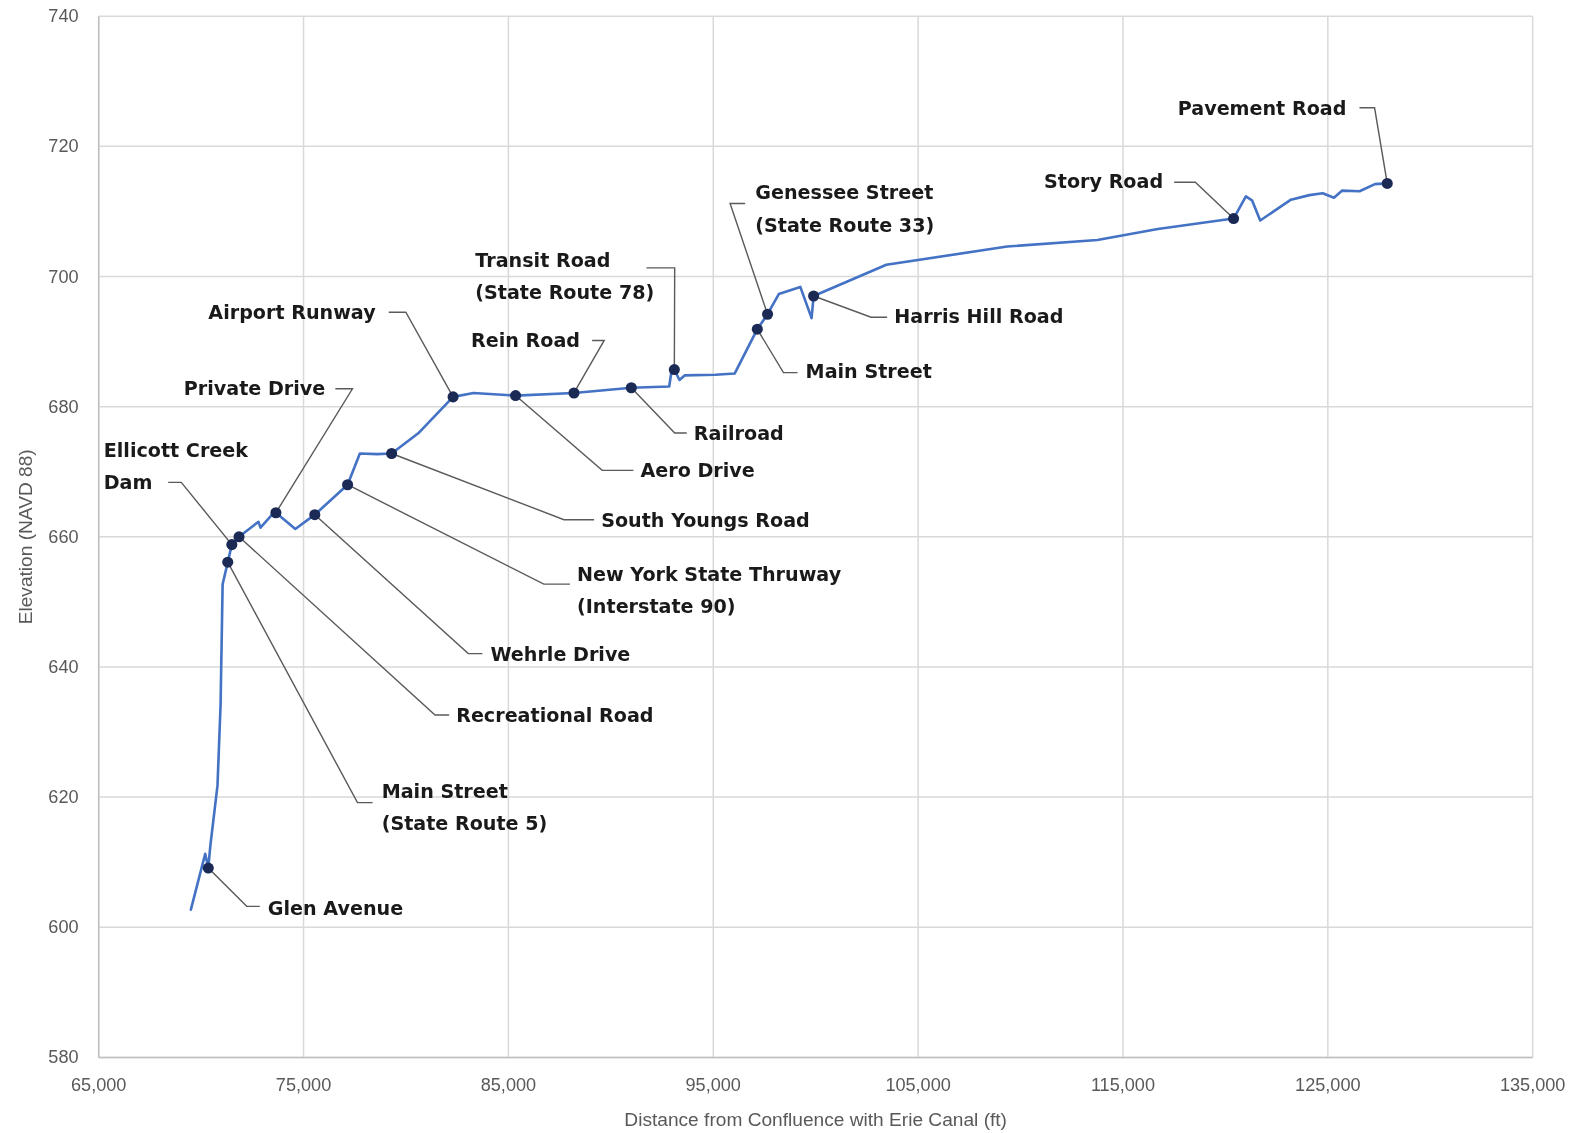 The image size is (1579, 1133). I want to click on x-tick-label: 115,000, so click(1123, 1084).